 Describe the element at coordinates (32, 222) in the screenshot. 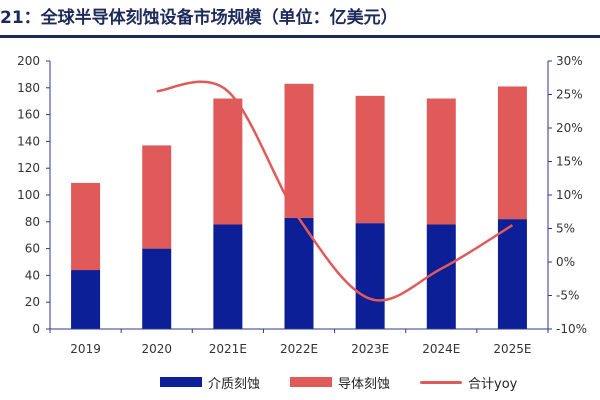

I see `left-tick-label: 80` at that location.